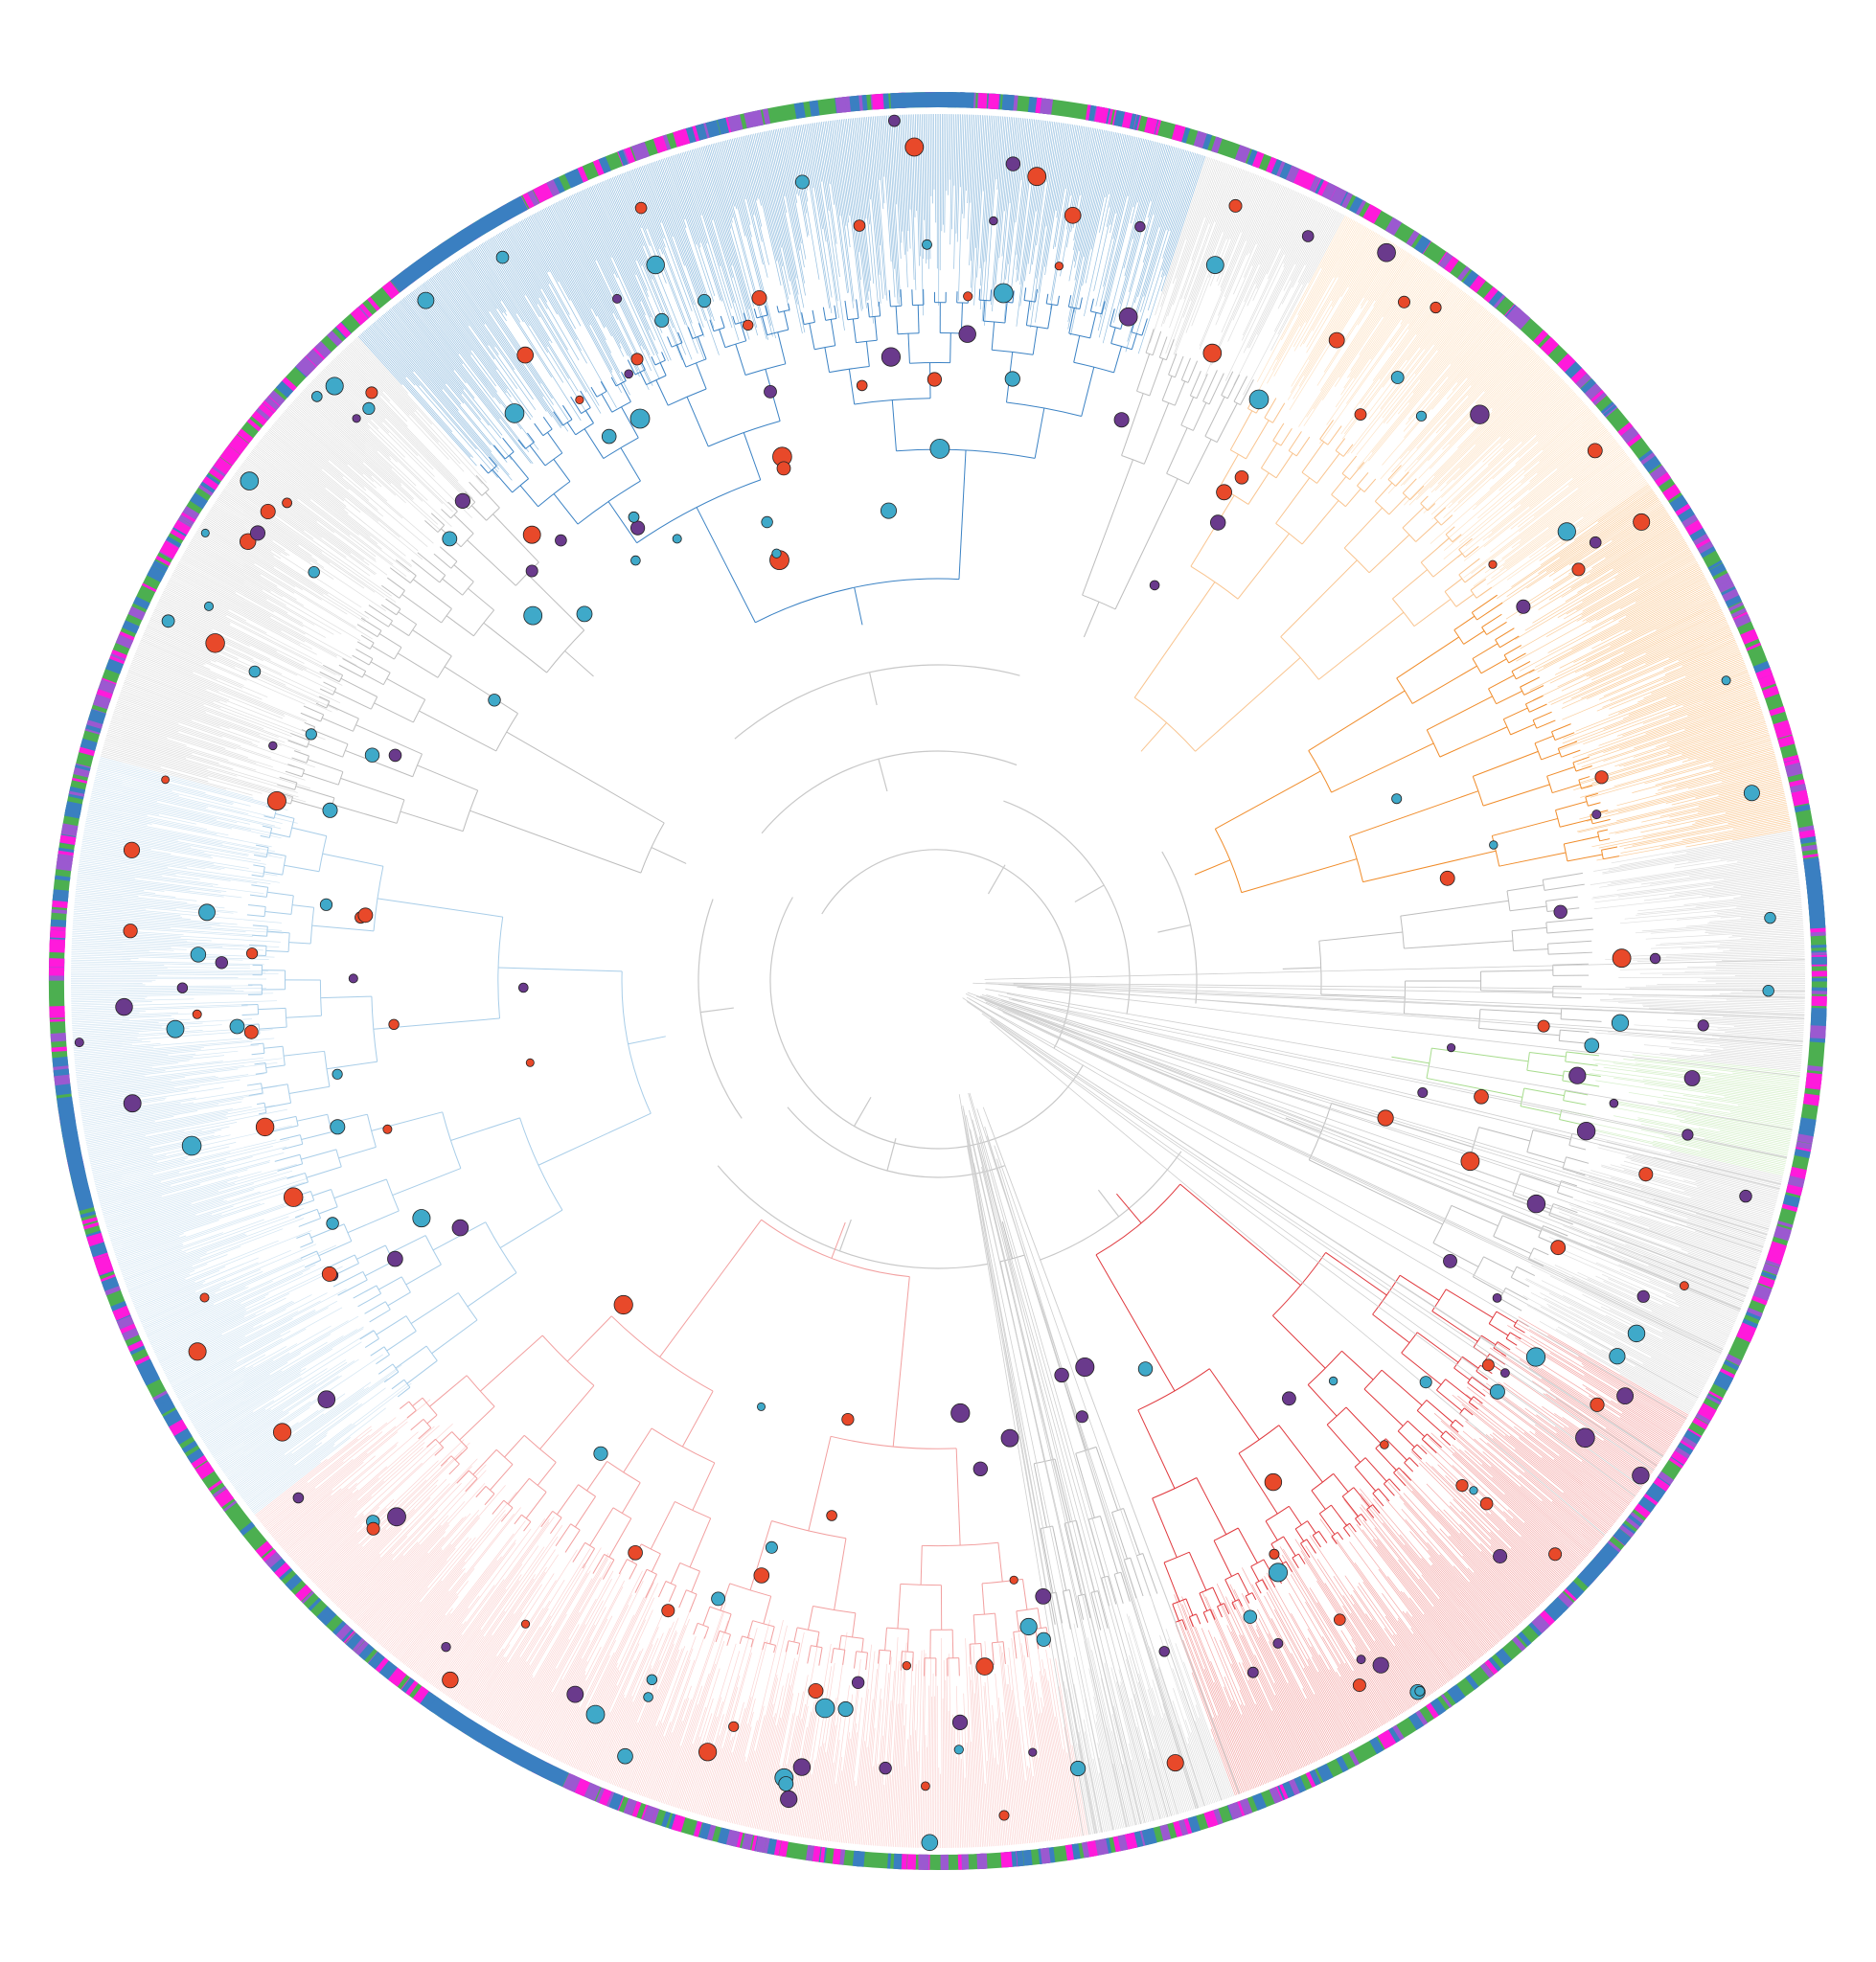 The image size is (1876, 1962). What do you see at coordinates (930, 101) in the screenshot?
I see `ring-block` at bounding box center [930, 101].